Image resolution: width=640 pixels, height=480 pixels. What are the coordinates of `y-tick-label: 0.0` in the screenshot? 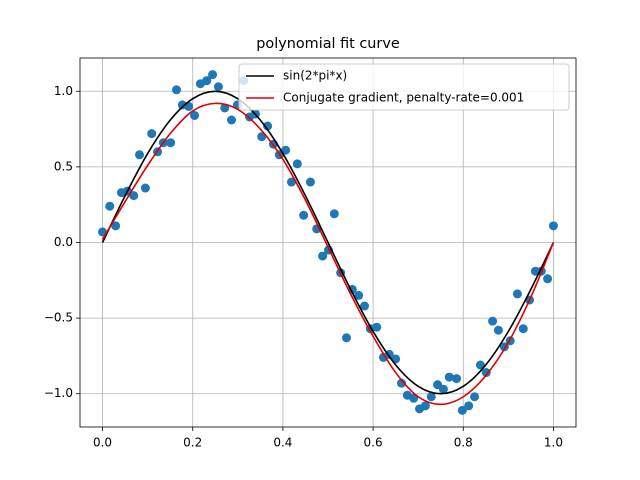 It's located at (63, 242).